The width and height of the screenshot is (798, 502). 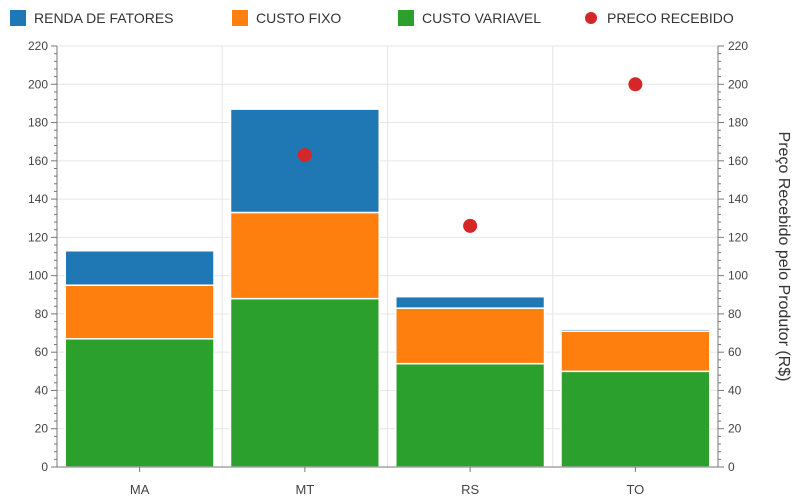 I want to click on y-tick-label: 200, so click(x=38, y=84).